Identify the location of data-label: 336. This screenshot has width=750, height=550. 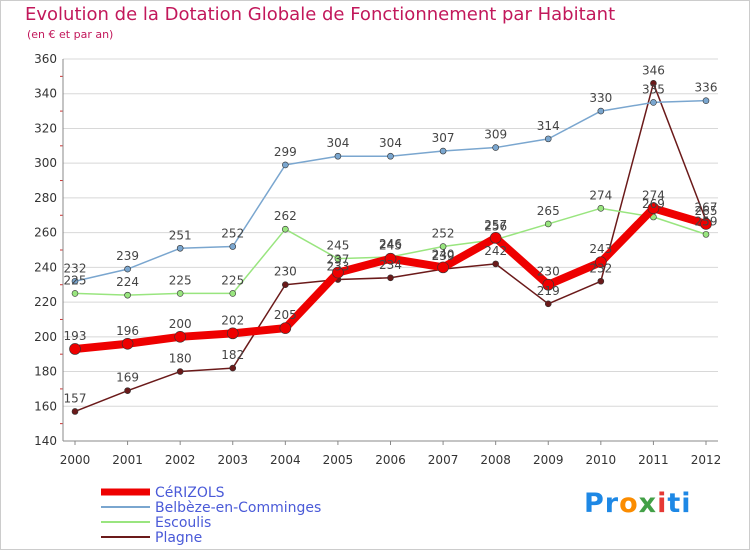
(706, 88).